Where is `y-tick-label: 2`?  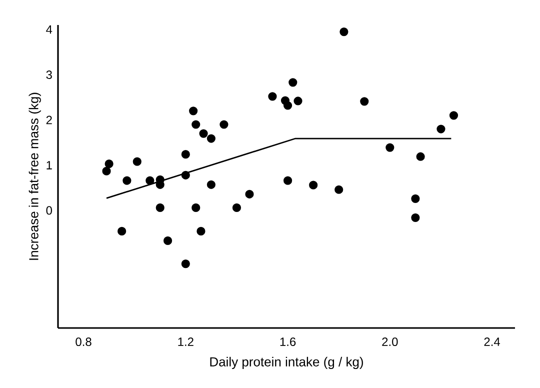
y-tick-label: 2 is located at coordinates (49, 120).